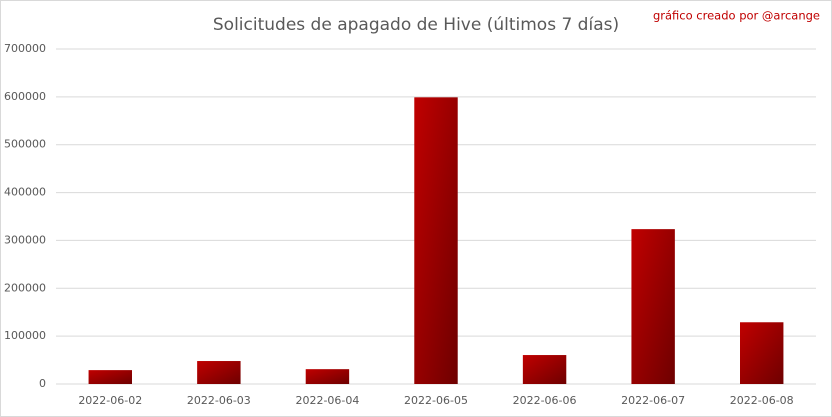  What do you see at coordinates (25, 287) in the screenshot?
I see `y-tick-label: 200000` at bounding box center [25, 287].